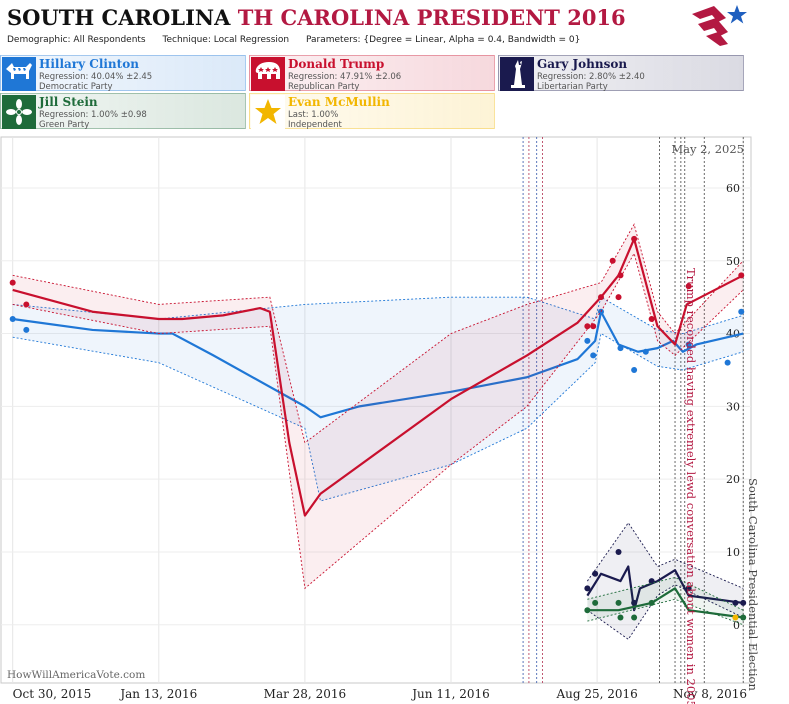 The width and height of the screenshot is (789, 704). What do you see at coordinates (345, 77) in the screenshot?
I see `candidate-regression: Regression: 47.91% ±2.06` at bounding box center [345, 77].